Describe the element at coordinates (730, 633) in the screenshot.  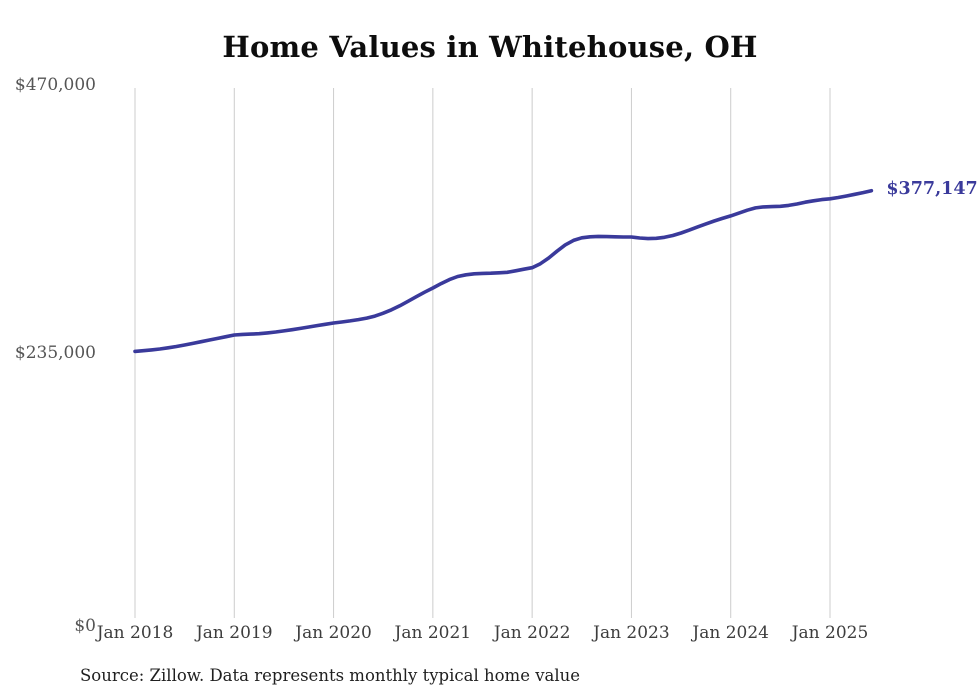
I see `x-tick-label: Jan 2024` at that location.